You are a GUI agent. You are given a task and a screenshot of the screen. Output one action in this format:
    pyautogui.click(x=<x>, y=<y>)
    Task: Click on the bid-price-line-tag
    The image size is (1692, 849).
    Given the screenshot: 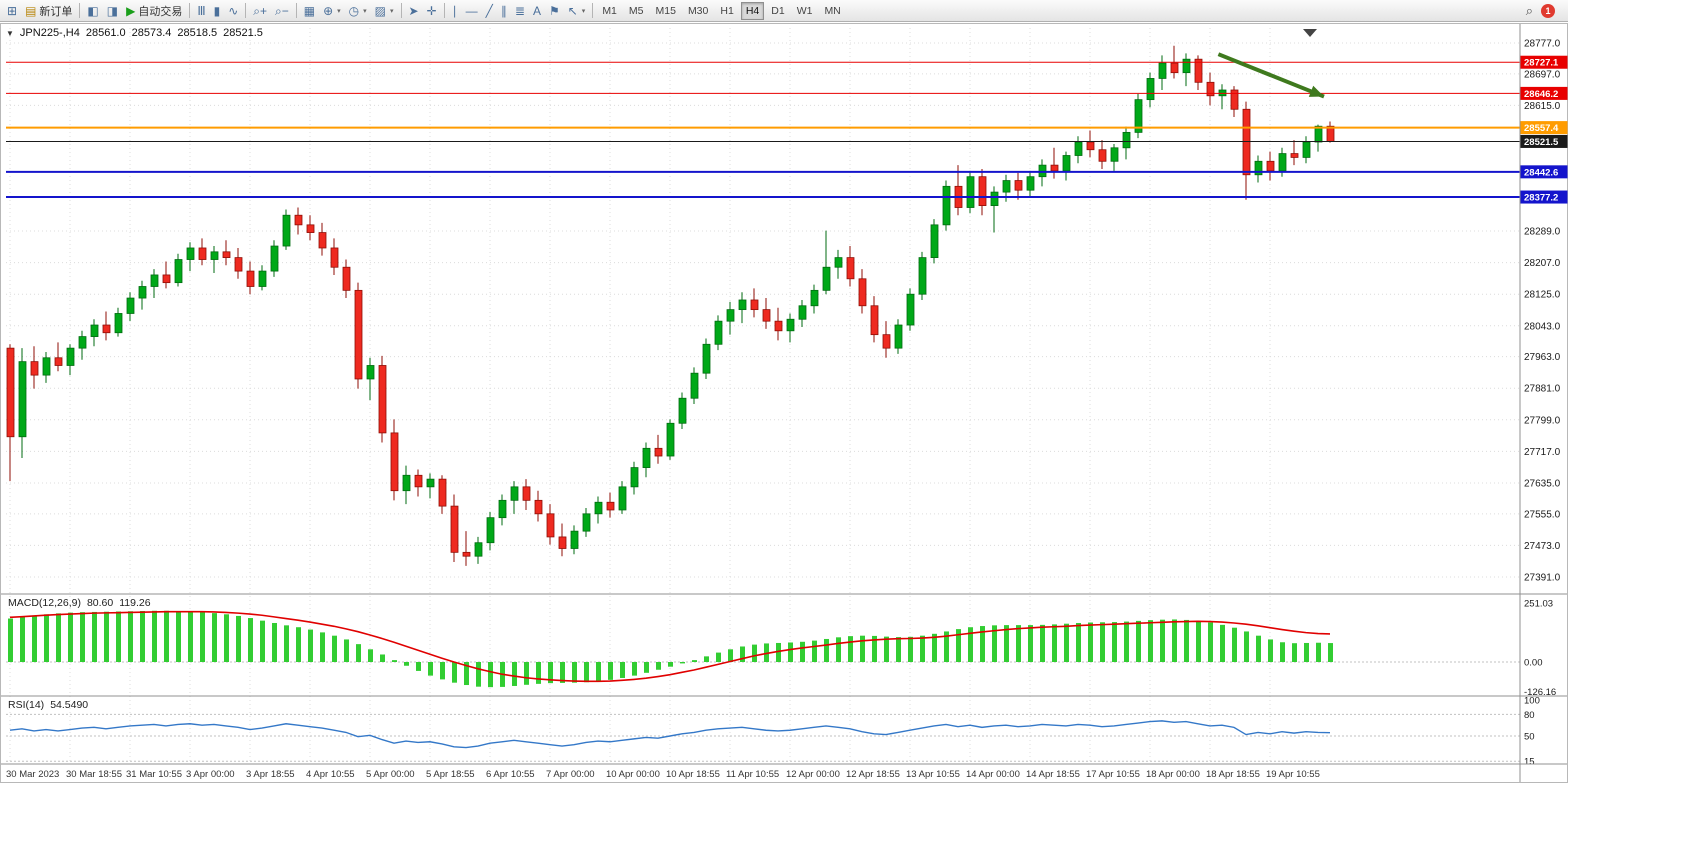 What is the action you would take?
    pyautogui.click(x=1544, y=141)
    